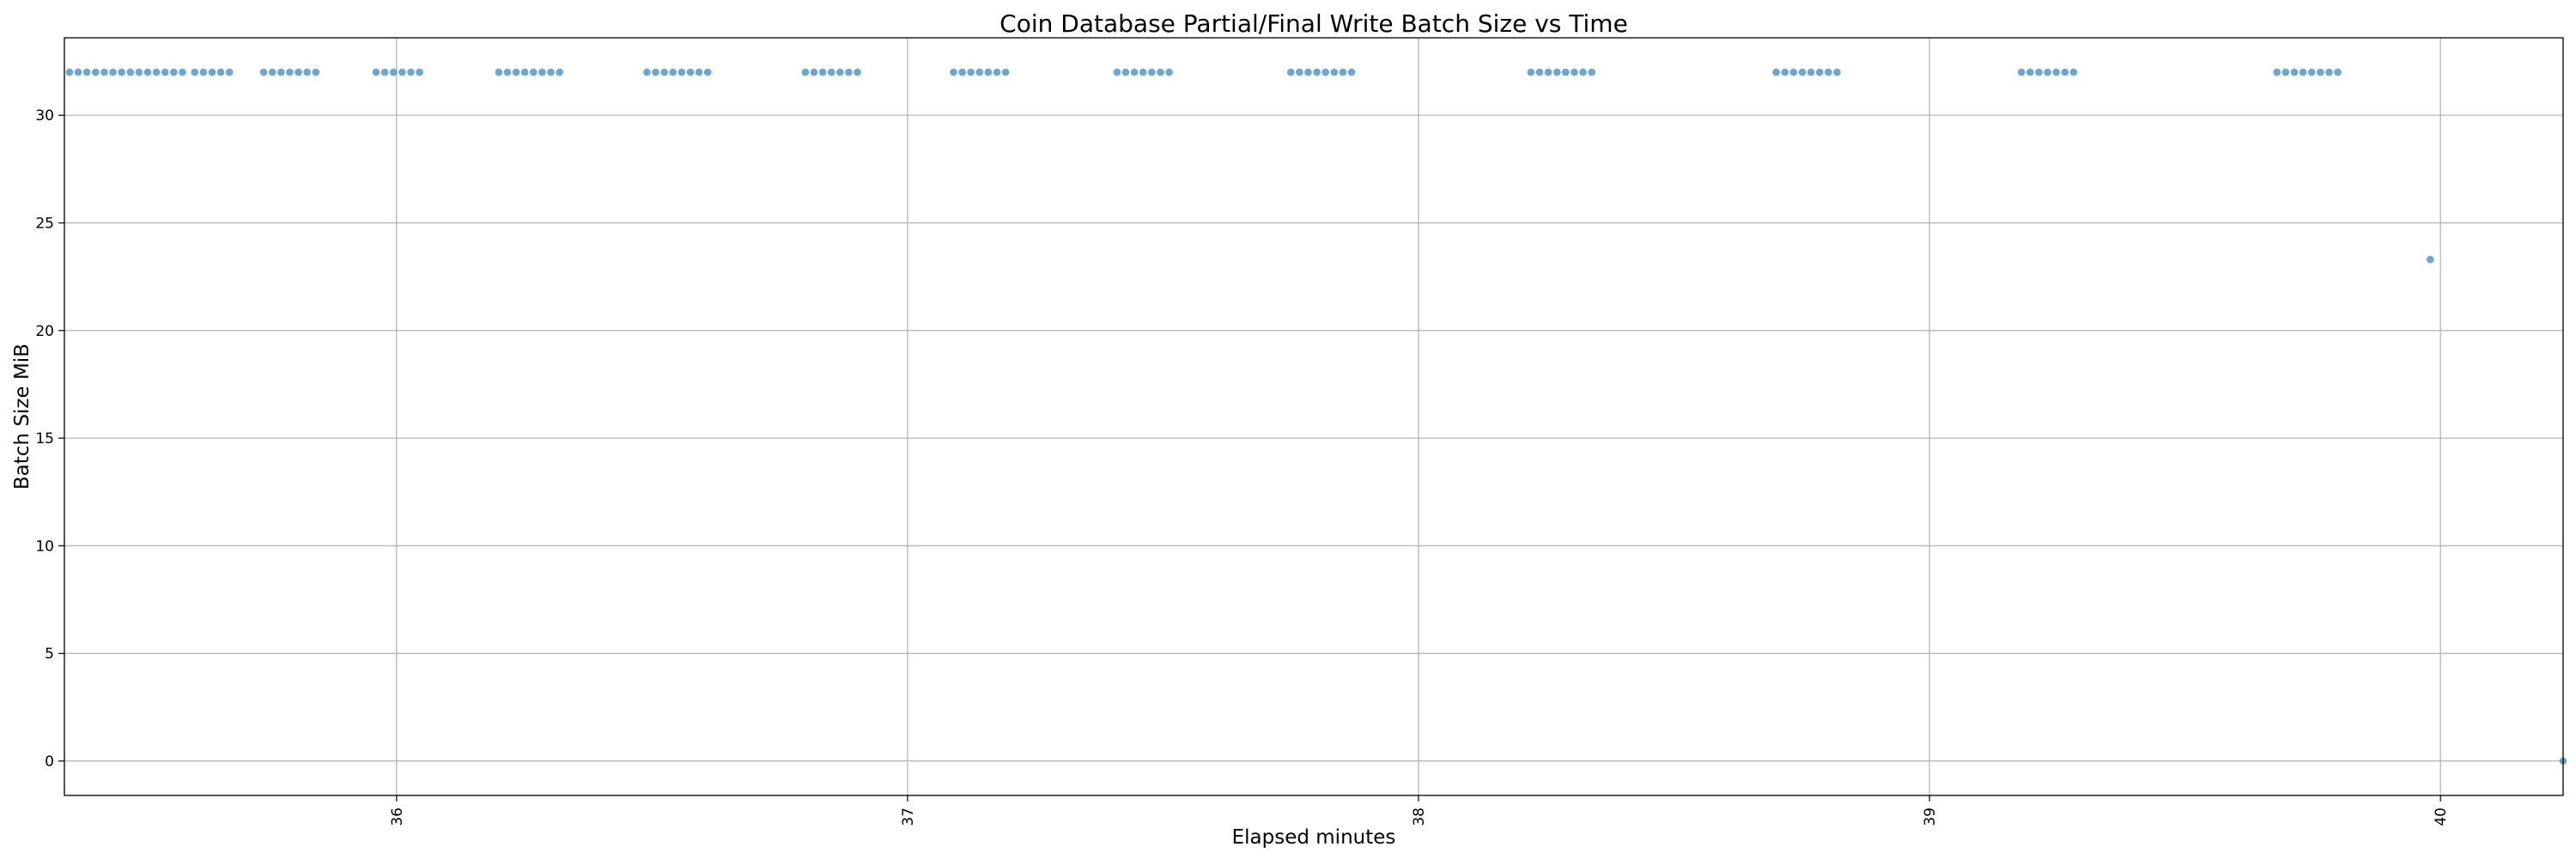  I want to click on y-axis-label: Batch Size MiB, so click(22, 417).